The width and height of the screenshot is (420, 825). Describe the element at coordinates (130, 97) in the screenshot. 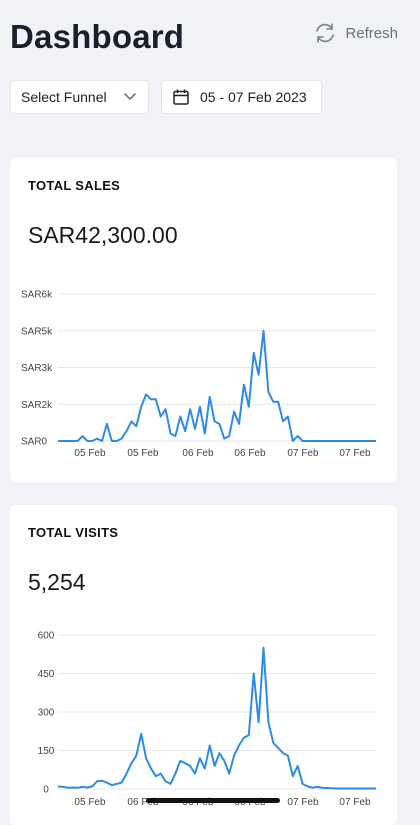

I see `chevron-down-icon` at that location.